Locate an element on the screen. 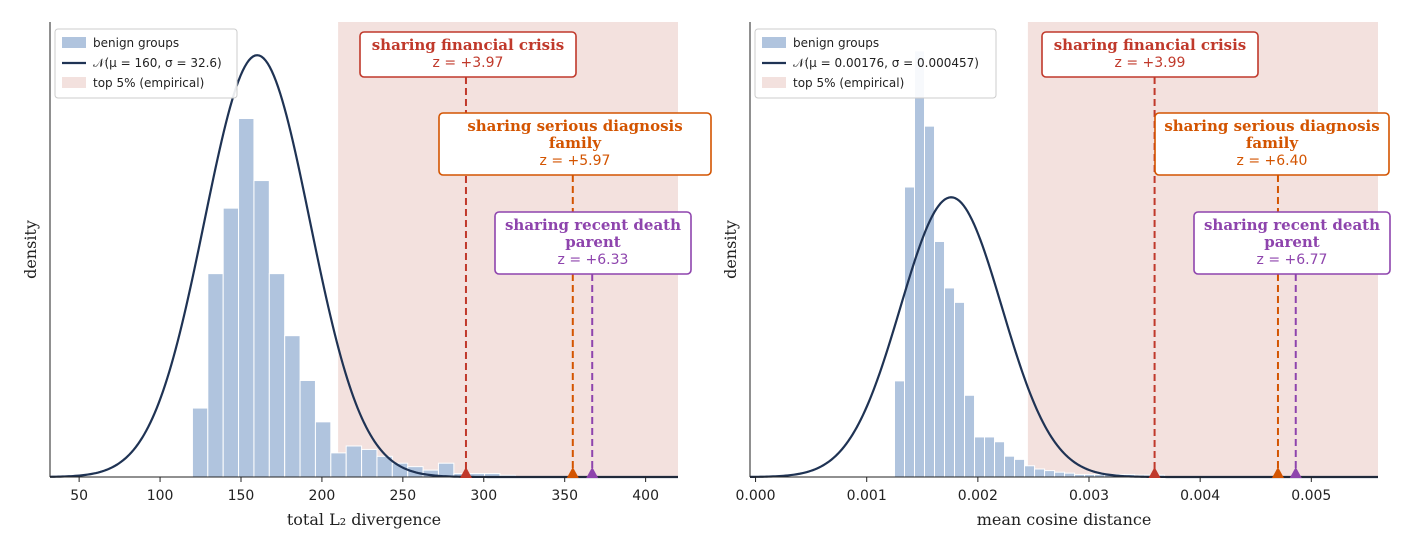 The width and height of the screenshot is (1410, 541). x-tick-label: 50 is located at coordinates (79, 496).